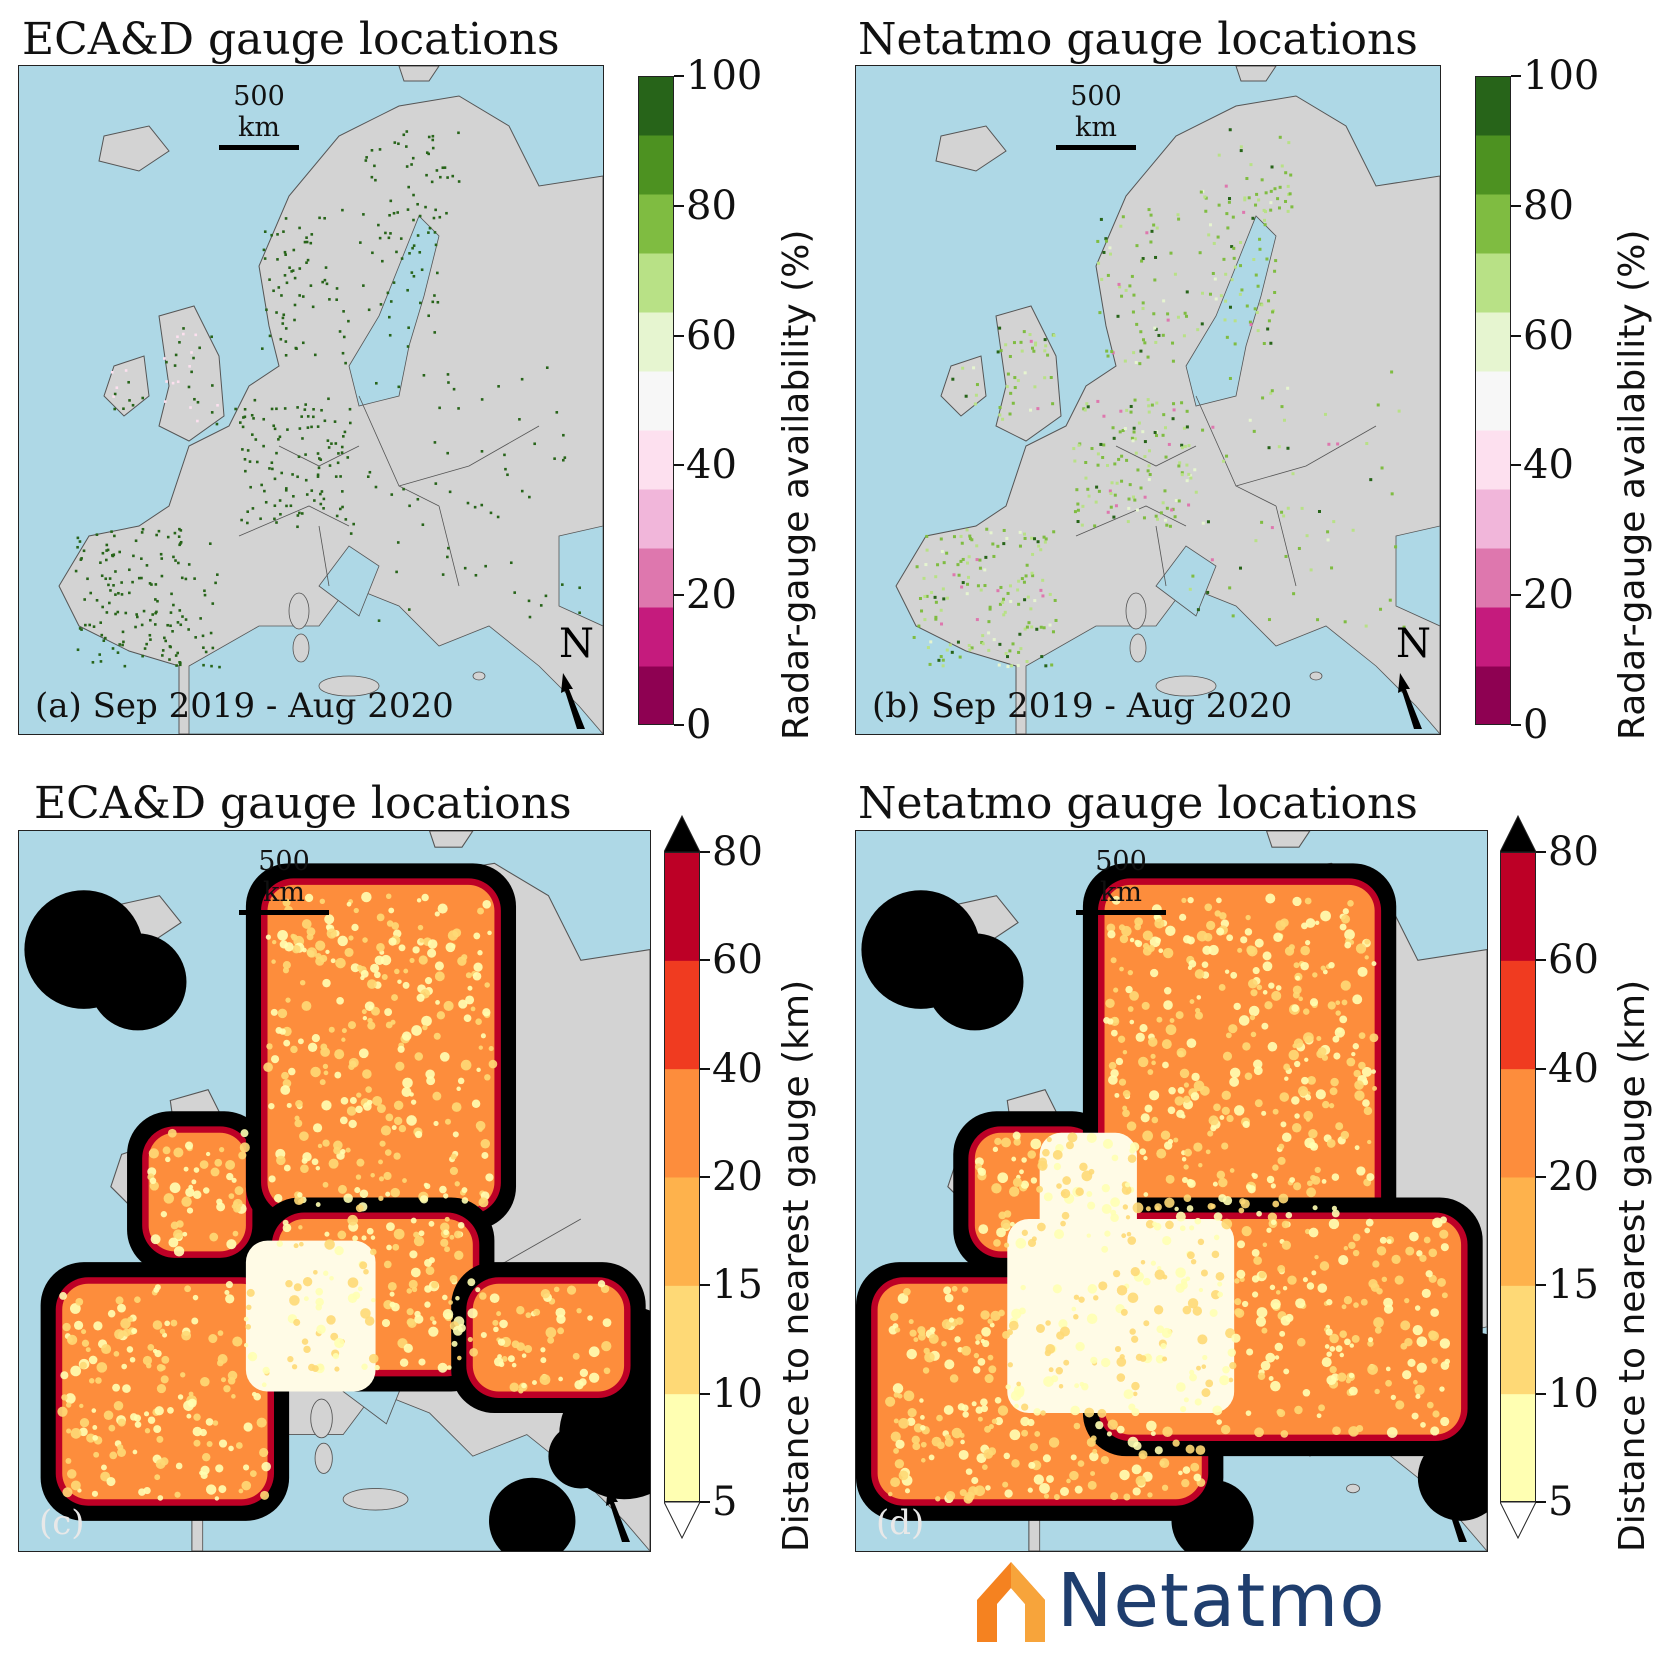  What do you see at coordinates (1561, 1502) in the screenshot?
I see `colorbar-tick-label: 5` at bounding box center [1561, 1502].